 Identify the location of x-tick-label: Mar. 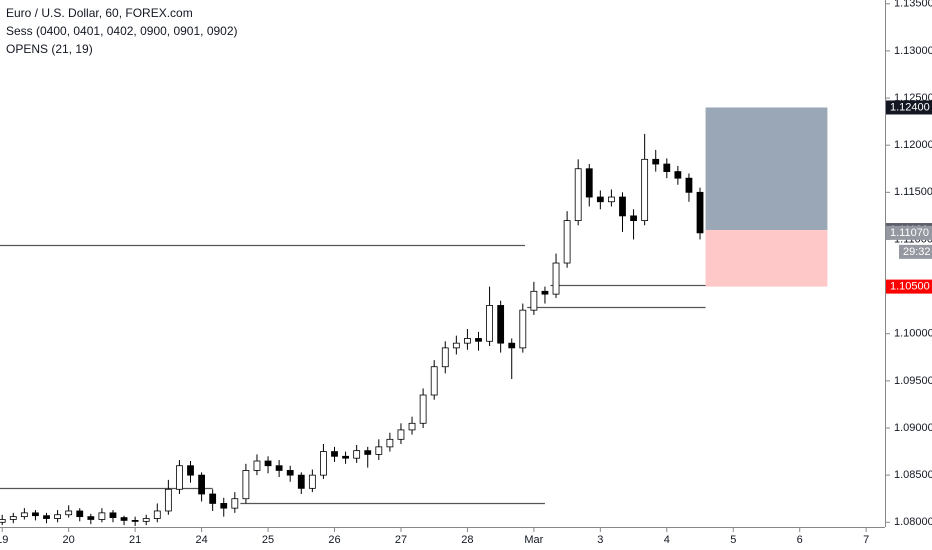
(533, 540).